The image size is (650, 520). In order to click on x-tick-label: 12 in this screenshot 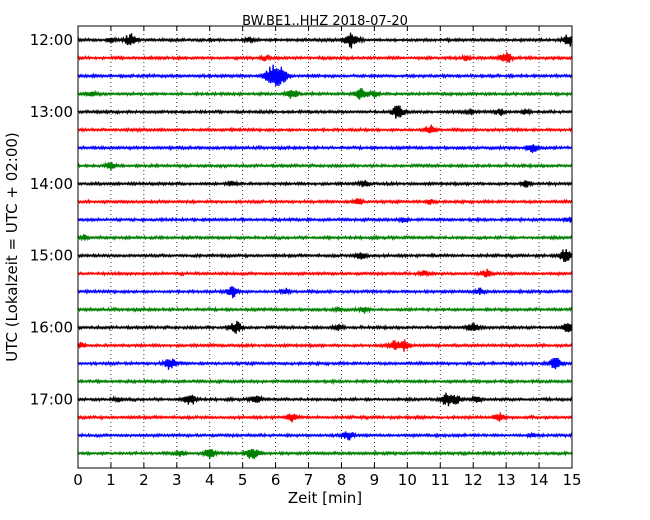, I will do `click(473, 480)`.